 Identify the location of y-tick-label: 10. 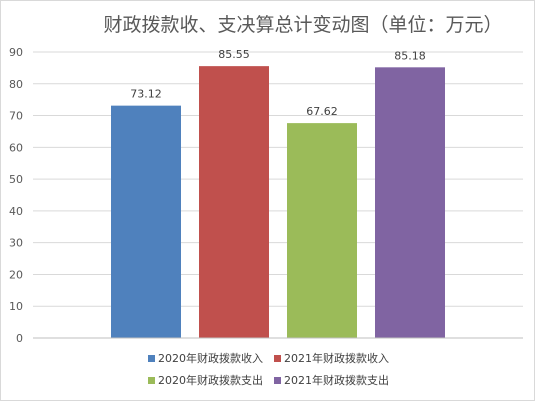
(16, 306).